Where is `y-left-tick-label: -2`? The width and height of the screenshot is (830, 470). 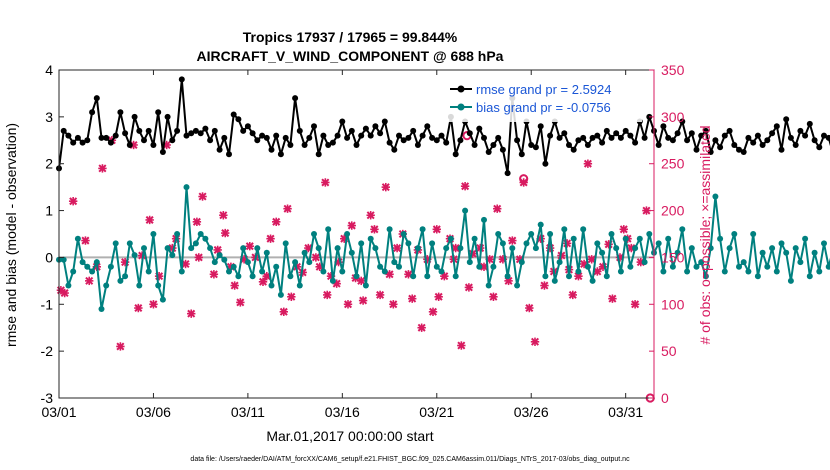 y-left-tick-label: -2 is located at coordinates (47, 351).